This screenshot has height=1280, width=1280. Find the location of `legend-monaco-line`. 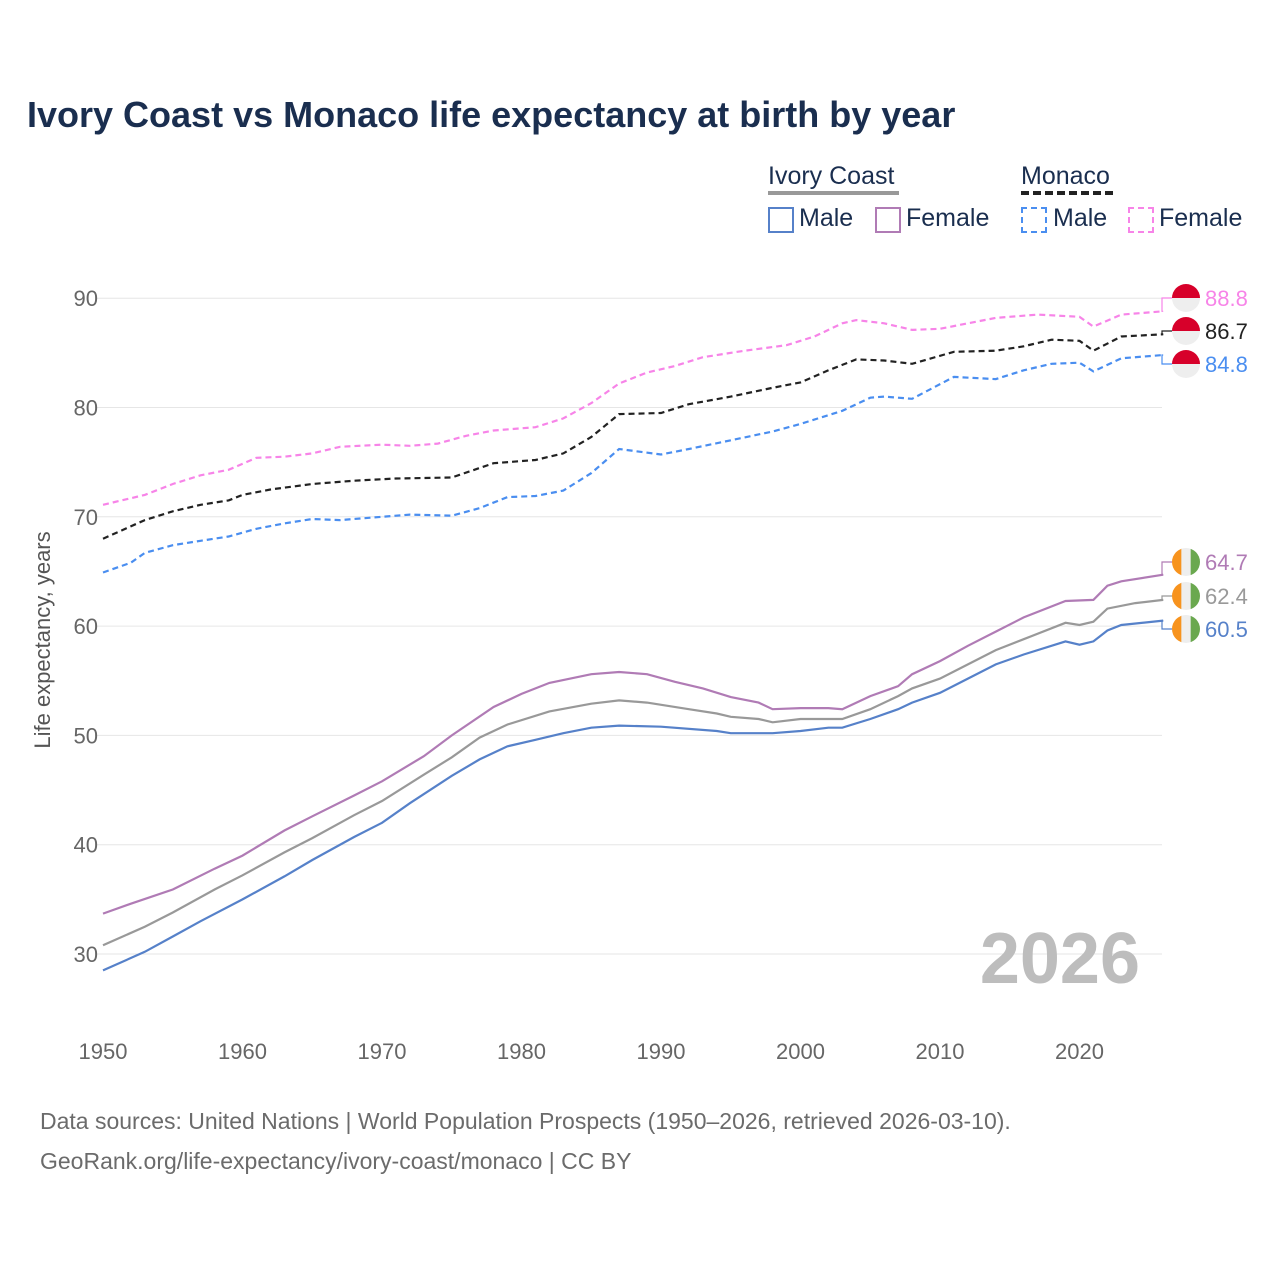

legend-monaco-line is located at coordinates (1067, 193).